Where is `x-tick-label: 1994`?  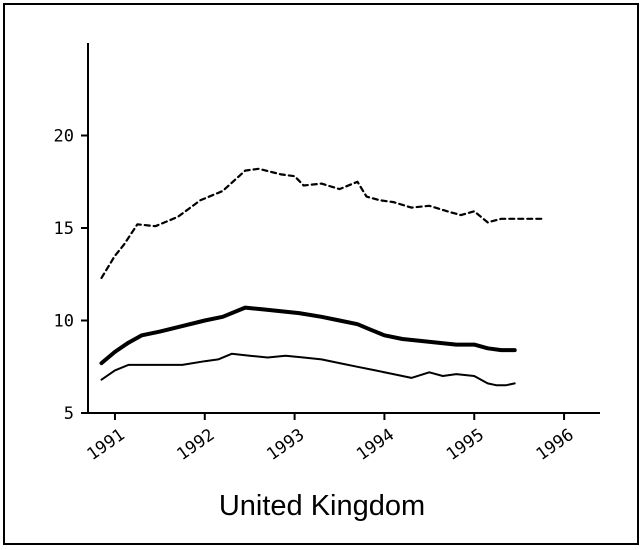 x-tick-label: 1994 is located at coordinates (375, 445).